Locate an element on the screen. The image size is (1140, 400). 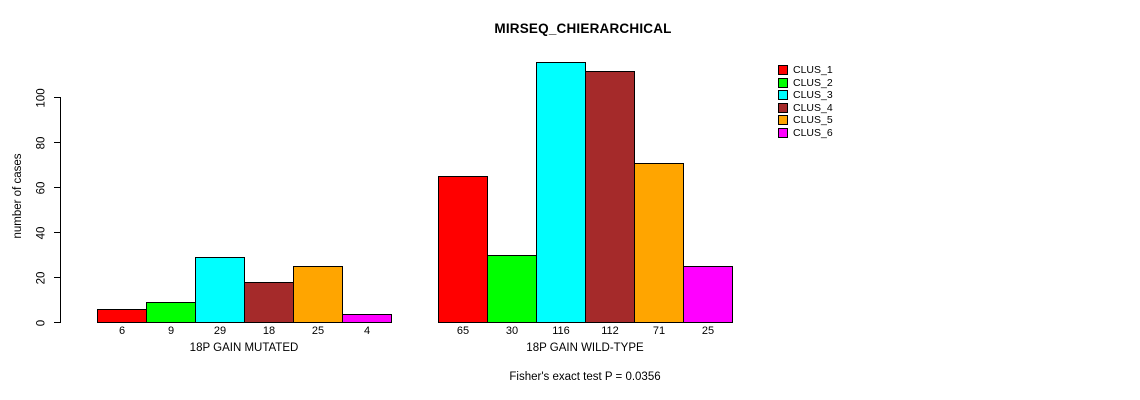
bar-clus_3-18p-gain-mutated is located at coordinates (220, 290).